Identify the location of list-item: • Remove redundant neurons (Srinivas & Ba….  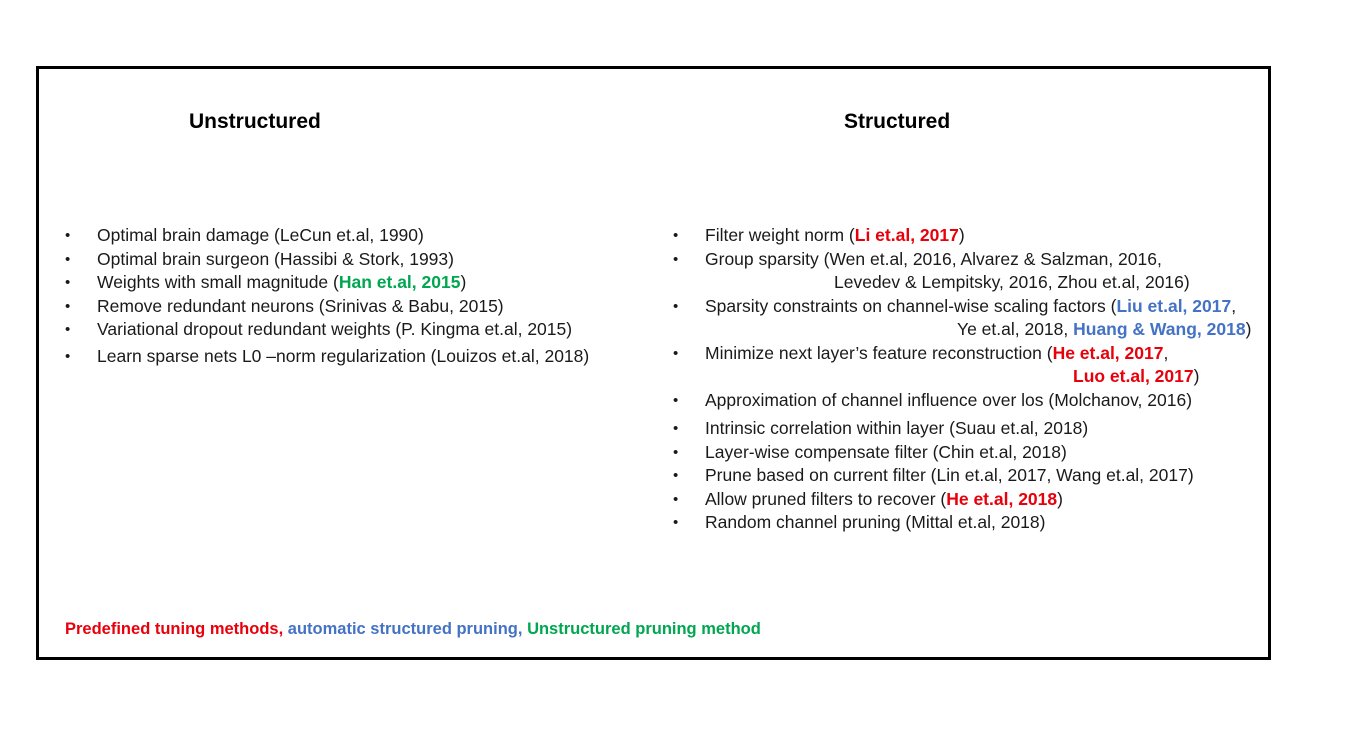
(284, 305).